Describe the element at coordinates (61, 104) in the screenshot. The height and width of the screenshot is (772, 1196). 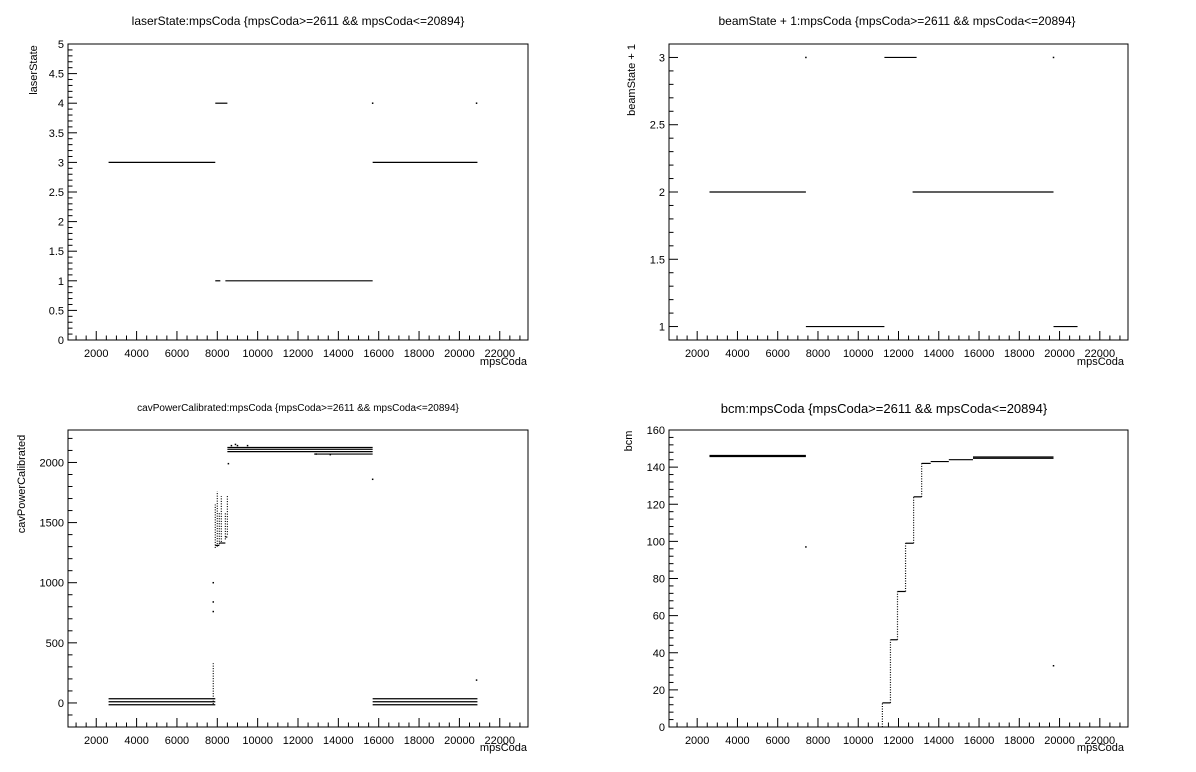
I see `y-tick-label: 4` at that location.